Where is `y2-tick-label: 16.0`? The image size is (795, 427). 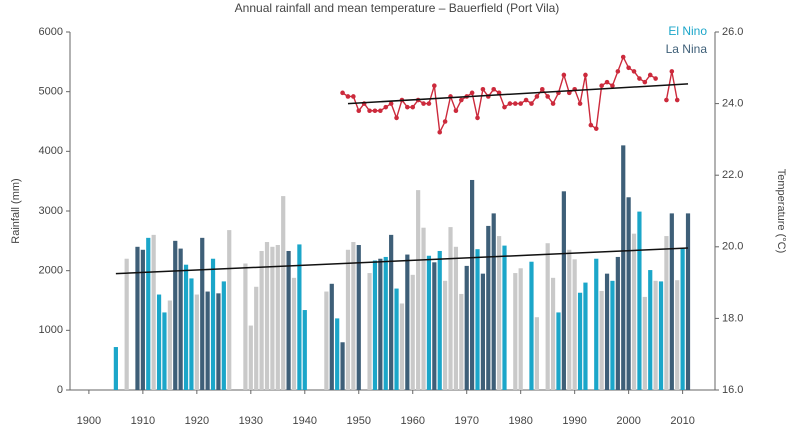
y2-tick-label: 16.0 is located at coordinates (732, 390).